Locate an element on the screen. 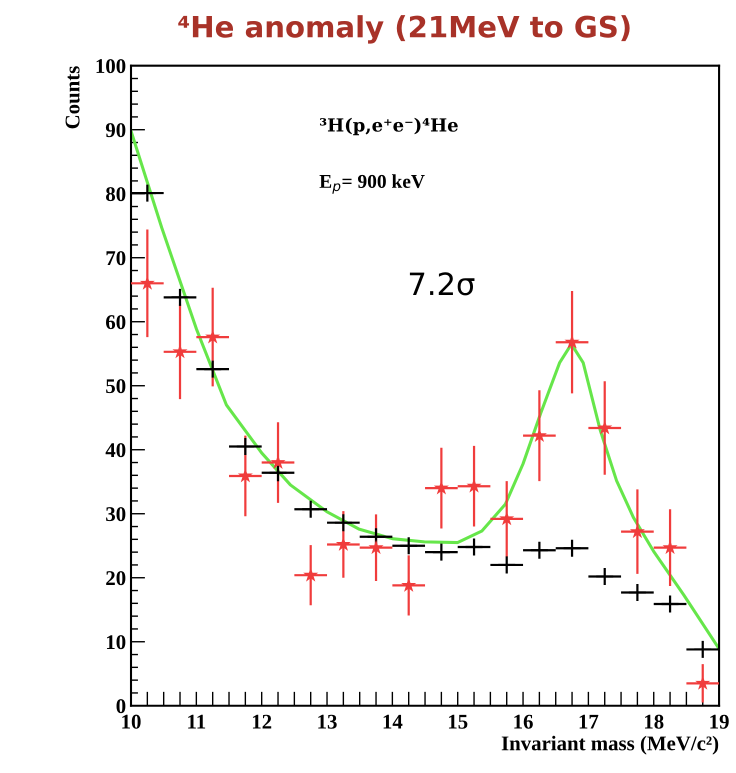 The height and width of the screenshot is (773, 736). x-tick-label: 11 is located at coordinates (197, 721).